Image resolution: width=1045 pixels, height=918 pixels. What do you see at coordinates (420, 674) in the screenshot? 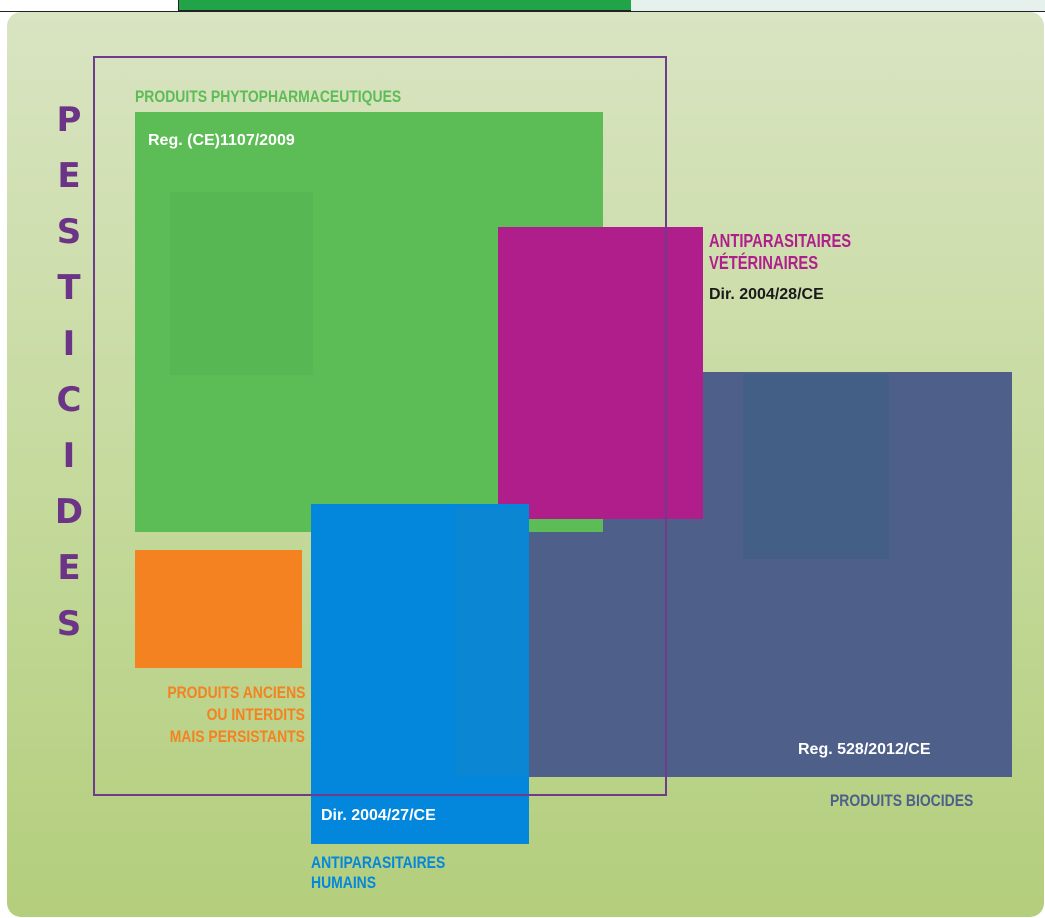
I see `humains-block` at bounding box center [420, 674].